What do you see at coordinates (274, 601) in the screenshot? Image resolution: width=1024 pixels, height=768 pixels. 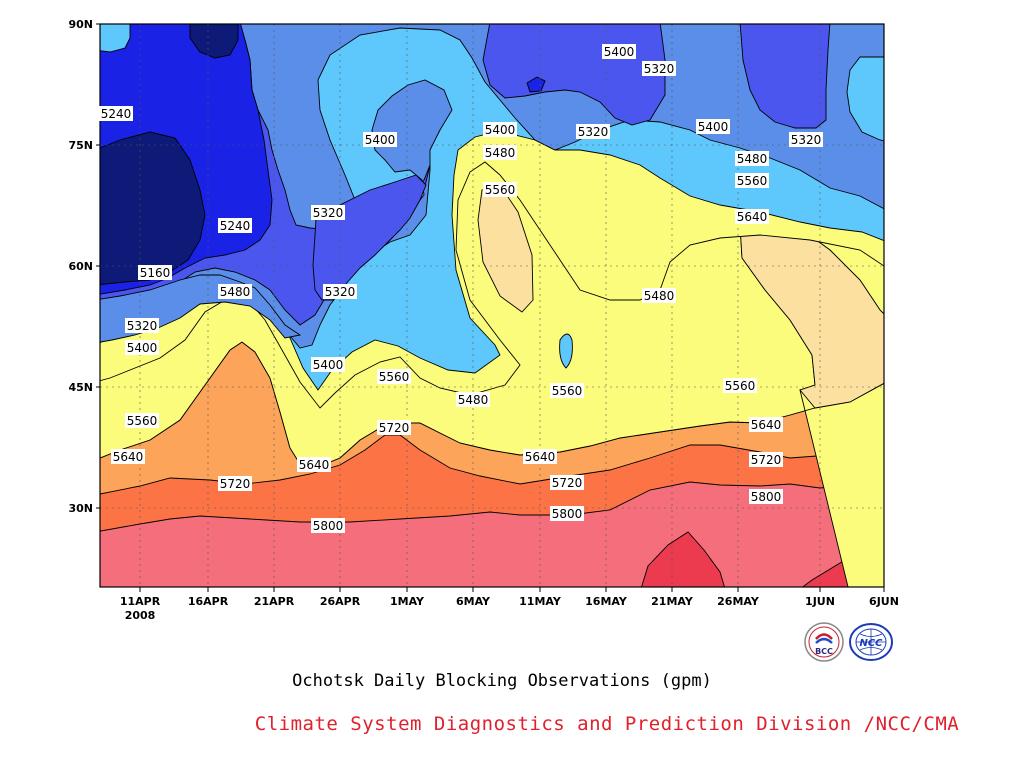 I see `x-tick-label: 21APR` at bounding box center [274, 601].